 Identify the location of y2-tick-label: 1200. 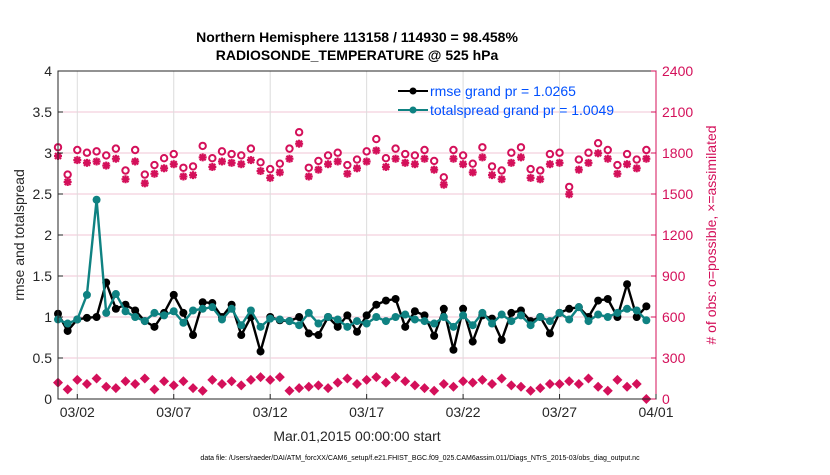
(677, 235).